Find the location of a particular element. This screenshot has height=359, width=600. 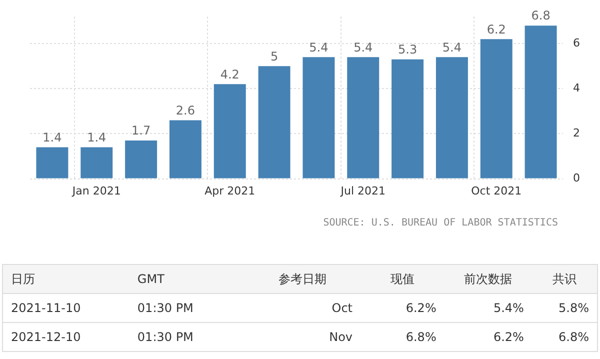

category-label: 参考日期 is located at coordinates (302, 279).